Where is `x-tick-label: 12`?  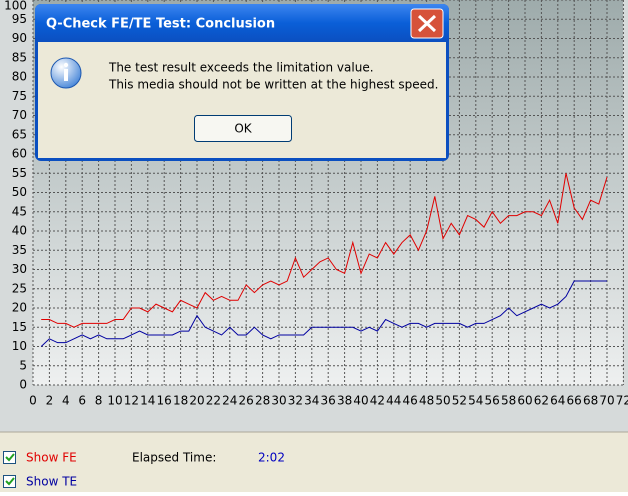
x-tick-label: 12 is located at coordinates (131, 401).